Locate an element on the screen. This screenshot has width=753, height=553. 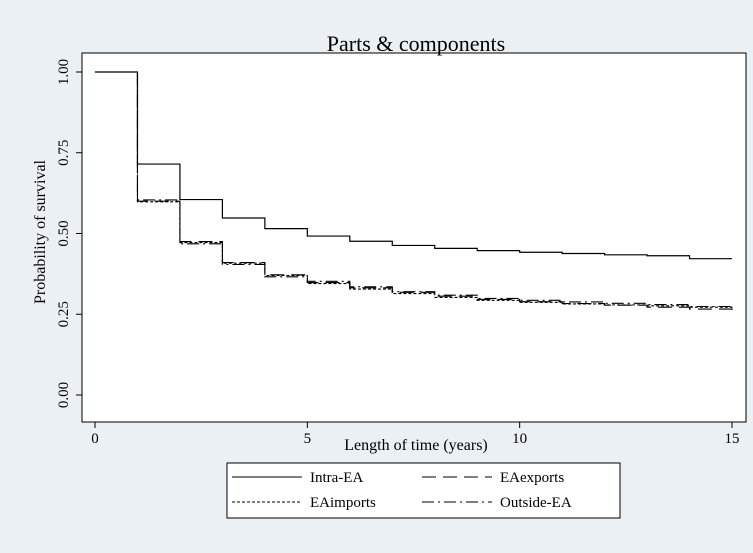
legend-box is located at coordinates (423, 490).